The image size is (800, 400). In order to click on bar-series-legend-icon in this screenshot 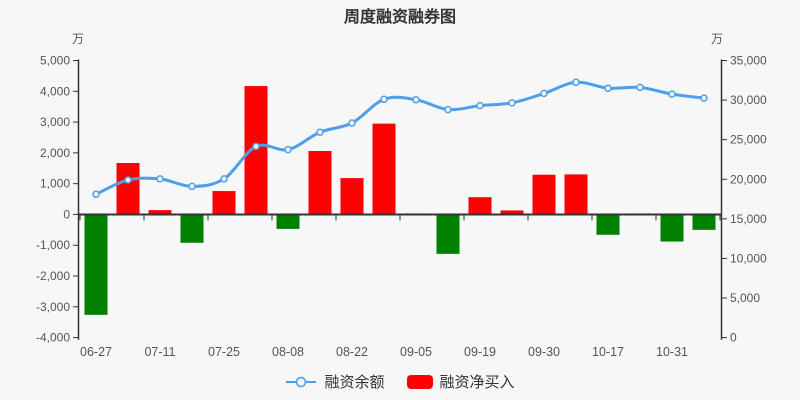, I will do `click(419, 381)`.